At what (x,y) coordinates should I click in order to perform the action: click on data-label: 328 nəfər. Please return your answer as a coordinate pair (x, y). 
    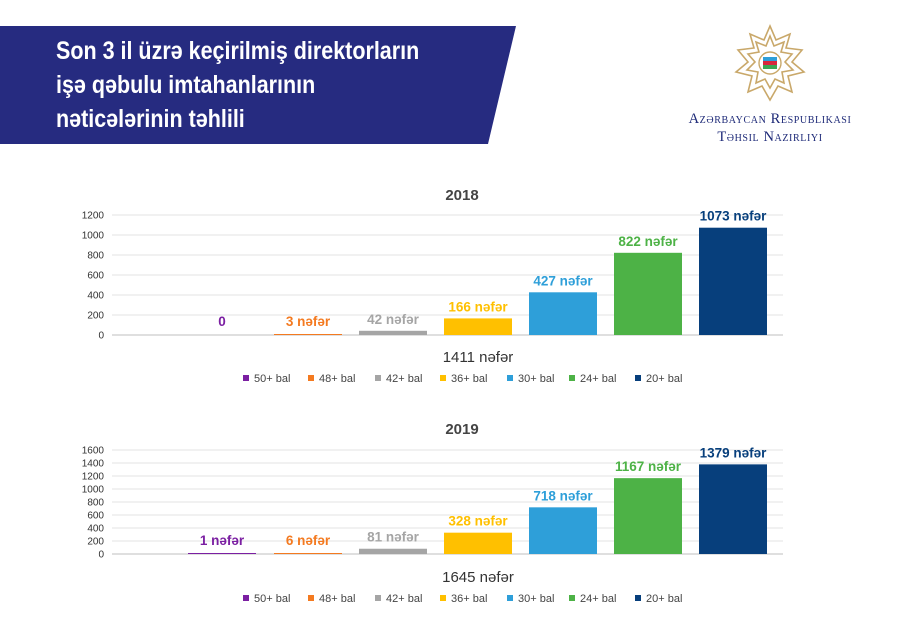
    Looking at the image, I should click on (478, 521).